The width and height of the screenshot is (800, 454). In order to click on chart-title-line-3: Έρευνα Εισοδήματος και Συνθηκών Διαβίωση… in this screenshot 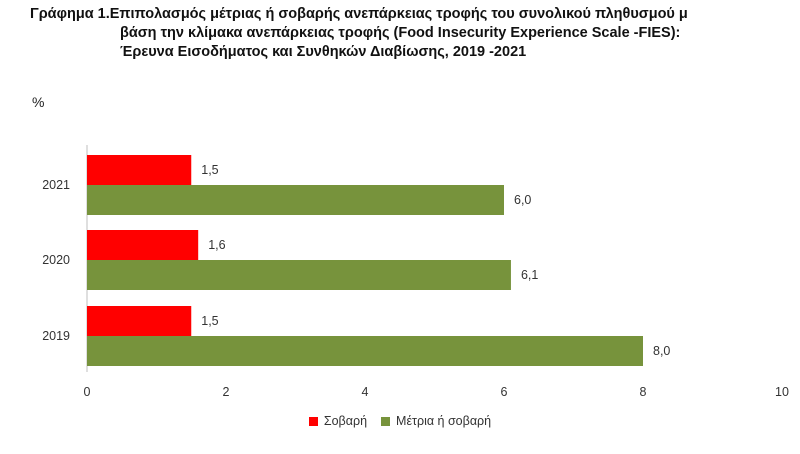, I will do `click(323, 52)`.